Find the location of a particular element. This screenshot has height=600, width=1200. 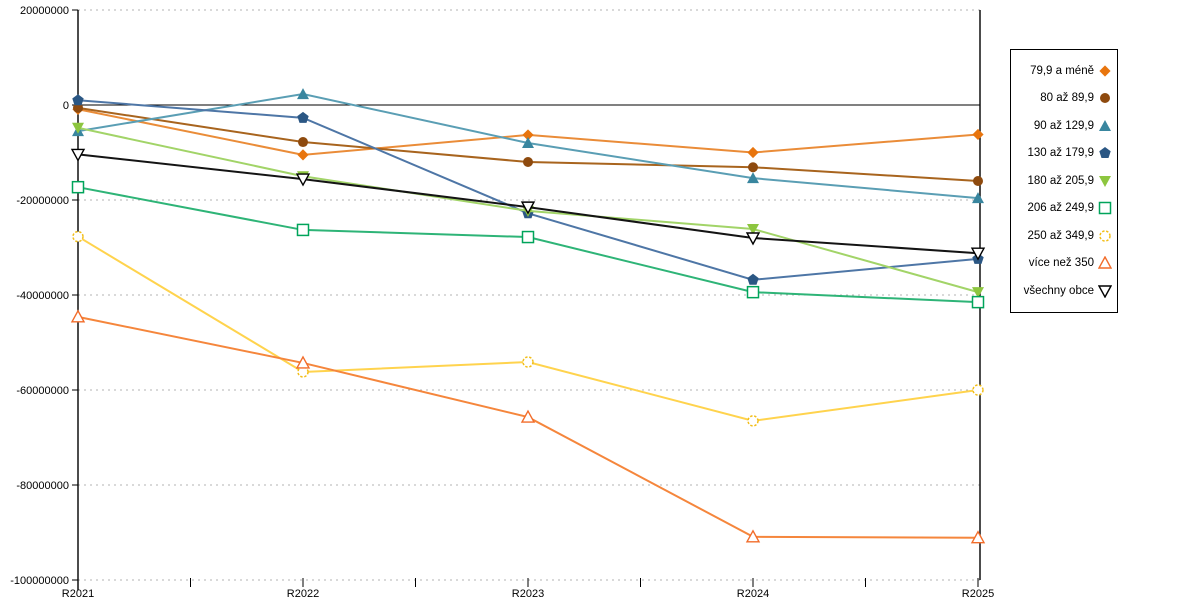

legend-label: více než 350 is located at coordinates (1061, 263).